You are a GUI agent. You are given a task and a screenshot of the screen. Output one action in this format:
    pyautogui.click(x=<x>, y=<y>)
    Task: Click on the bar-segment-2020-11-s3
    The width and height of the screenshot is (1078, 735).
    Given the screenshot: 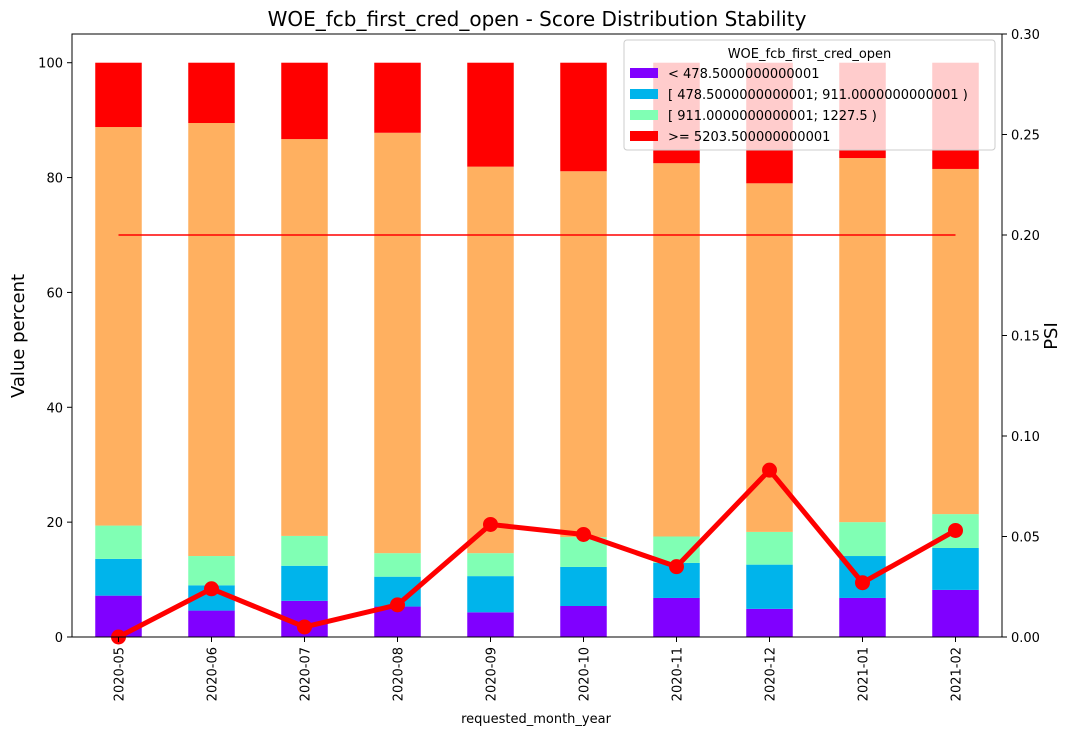 What is the action you would take?
    pyautogui.click(x=676, y=350)
    